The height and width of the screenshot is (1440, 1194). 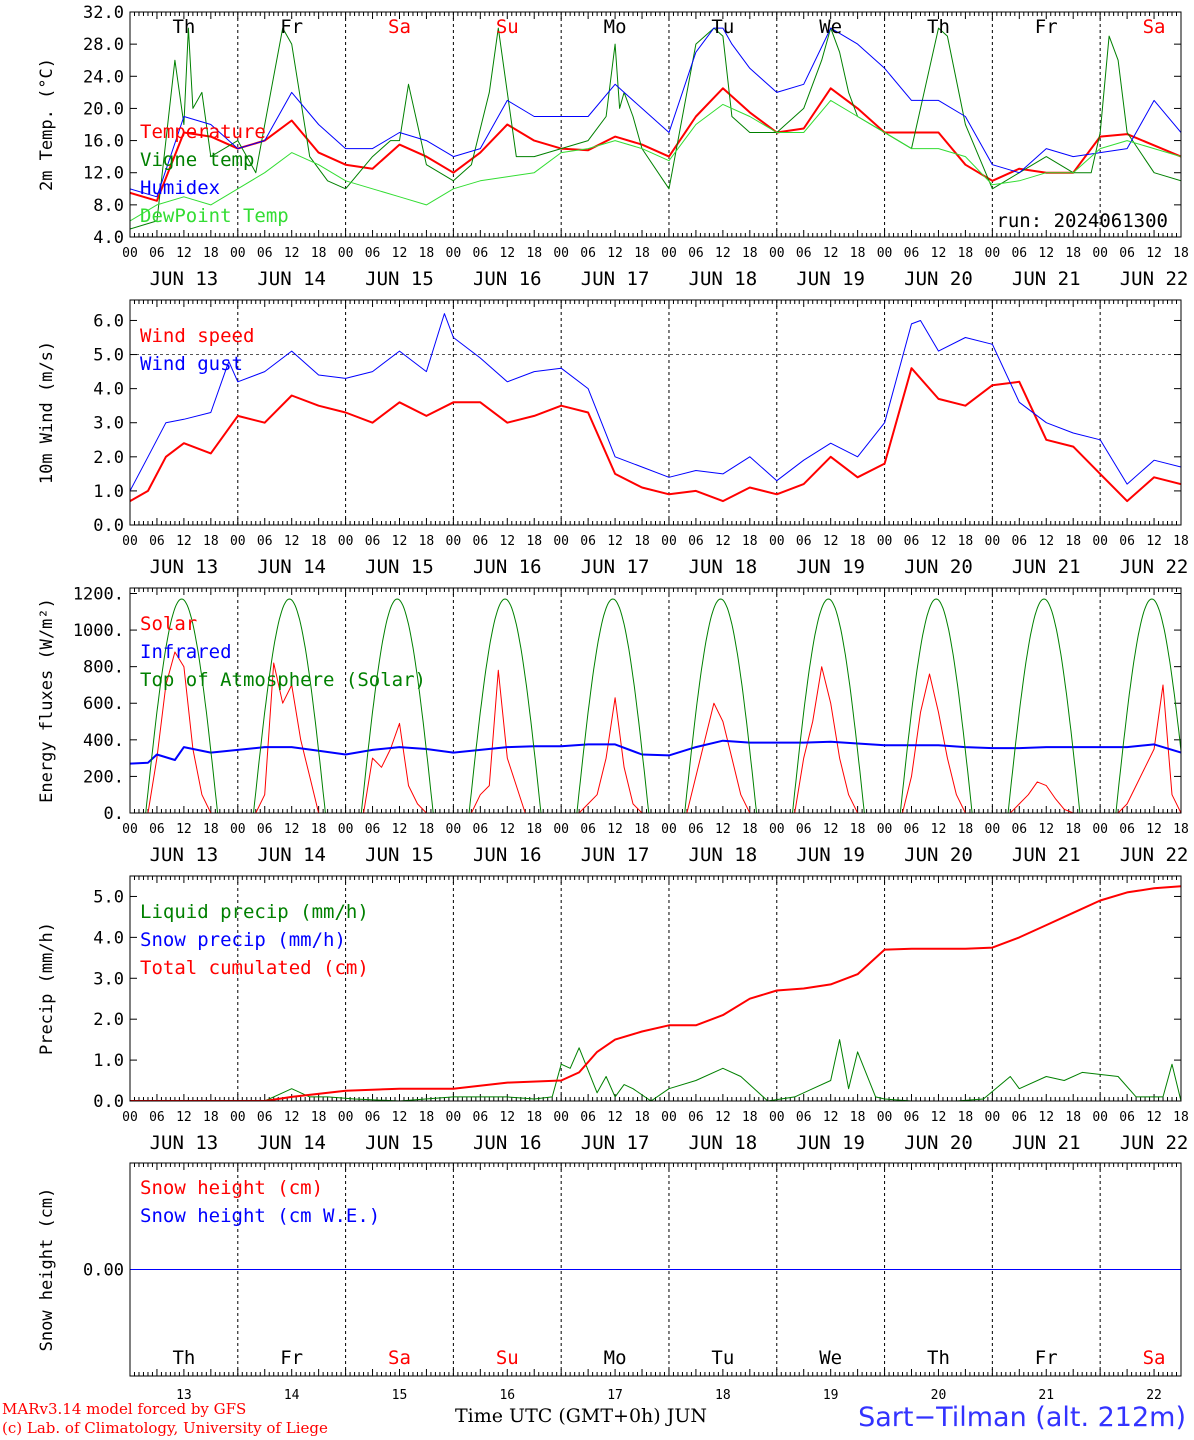 I want to click on series-line-dewpoint-temp, so click(x=655, y=160).